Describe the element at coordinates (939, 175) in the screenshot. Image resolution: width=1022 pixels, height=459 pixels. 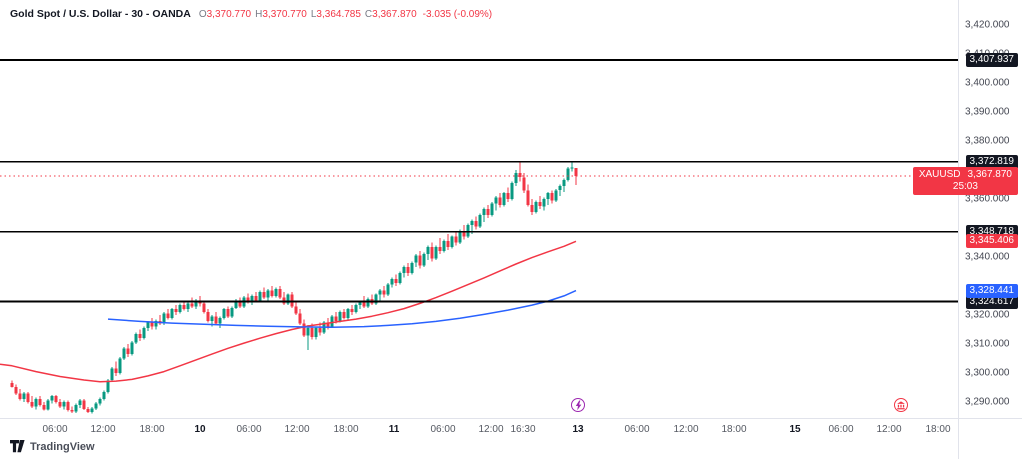
I see `current-price-symbol: XAUUSD` at that location.